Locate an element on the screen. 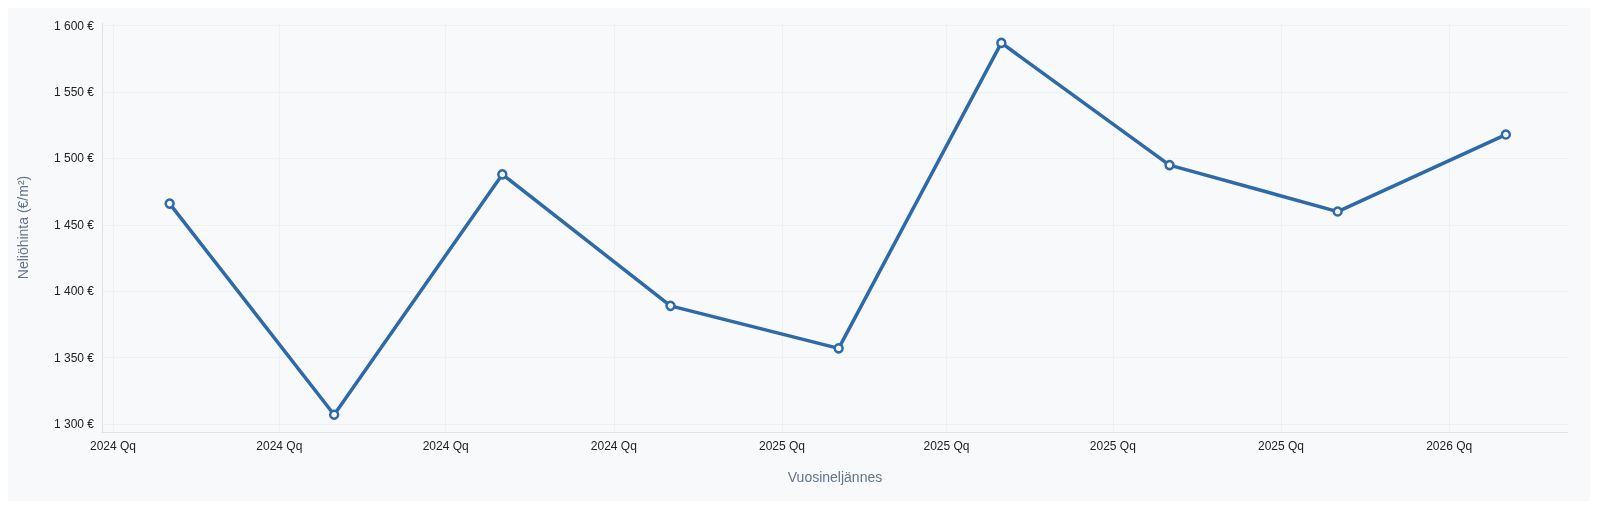  x-tick-label: 2026 Qq is located at coordinates (1449, 446).